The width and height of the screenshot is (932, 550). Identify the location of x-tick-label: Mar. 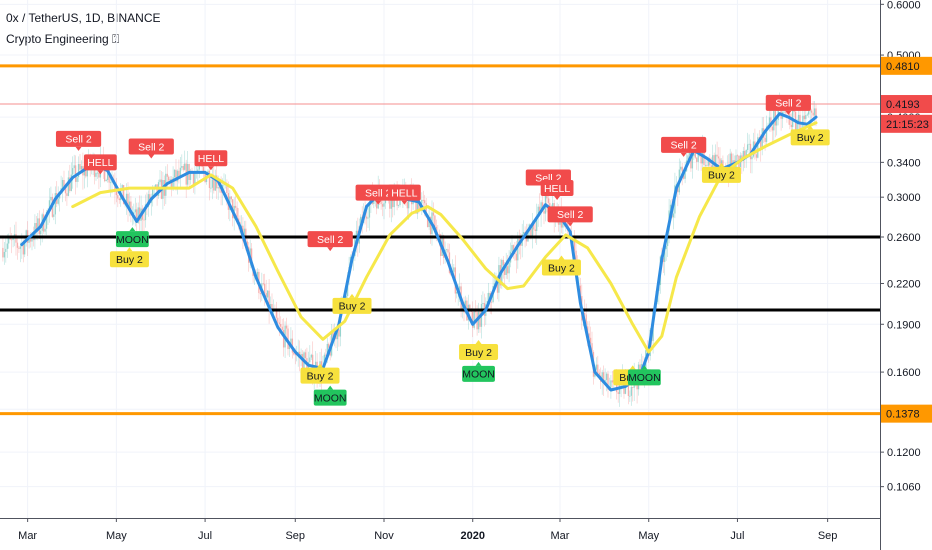
(560, 536).